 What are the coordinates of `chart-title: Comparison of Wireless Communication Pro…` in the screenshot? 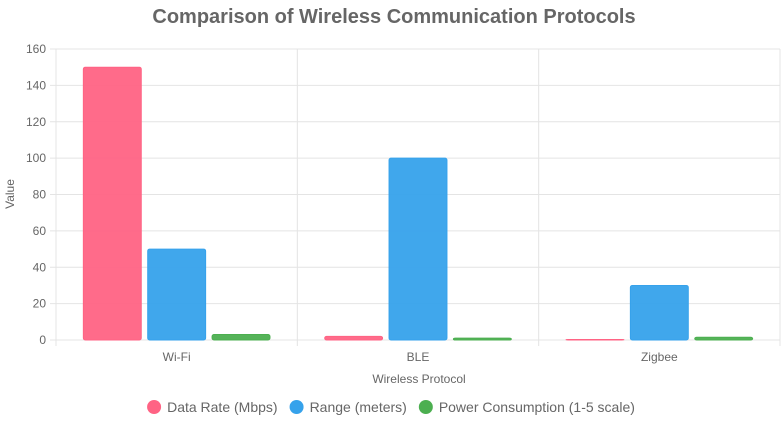 It's located at (393, 17).